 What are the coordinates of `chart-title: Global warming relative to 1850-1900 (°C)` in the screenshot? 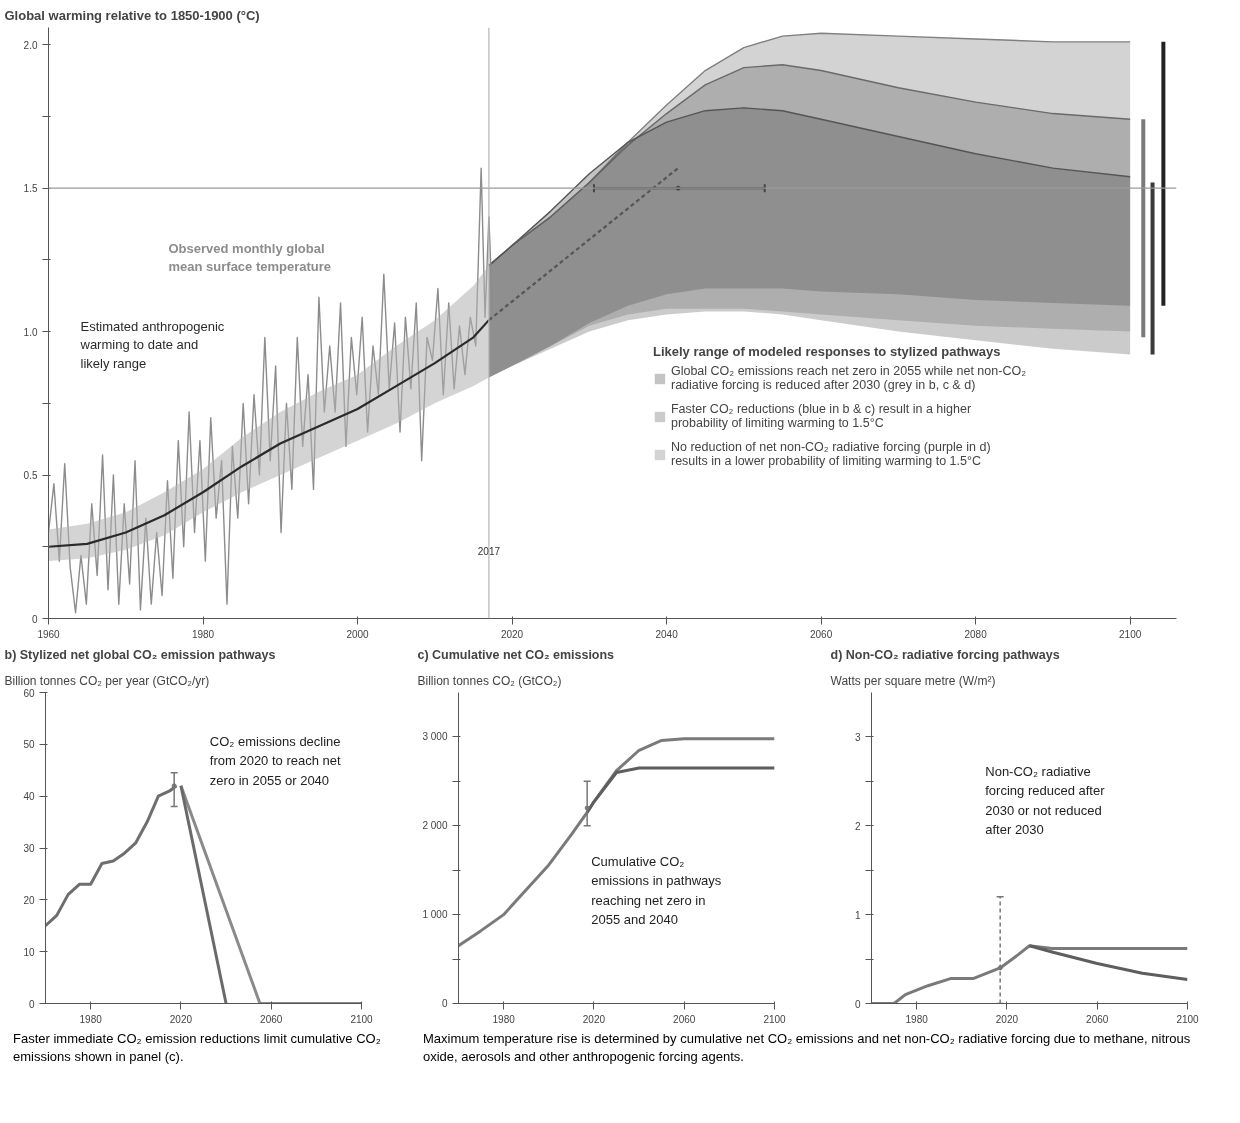 It's located at (132, 15).